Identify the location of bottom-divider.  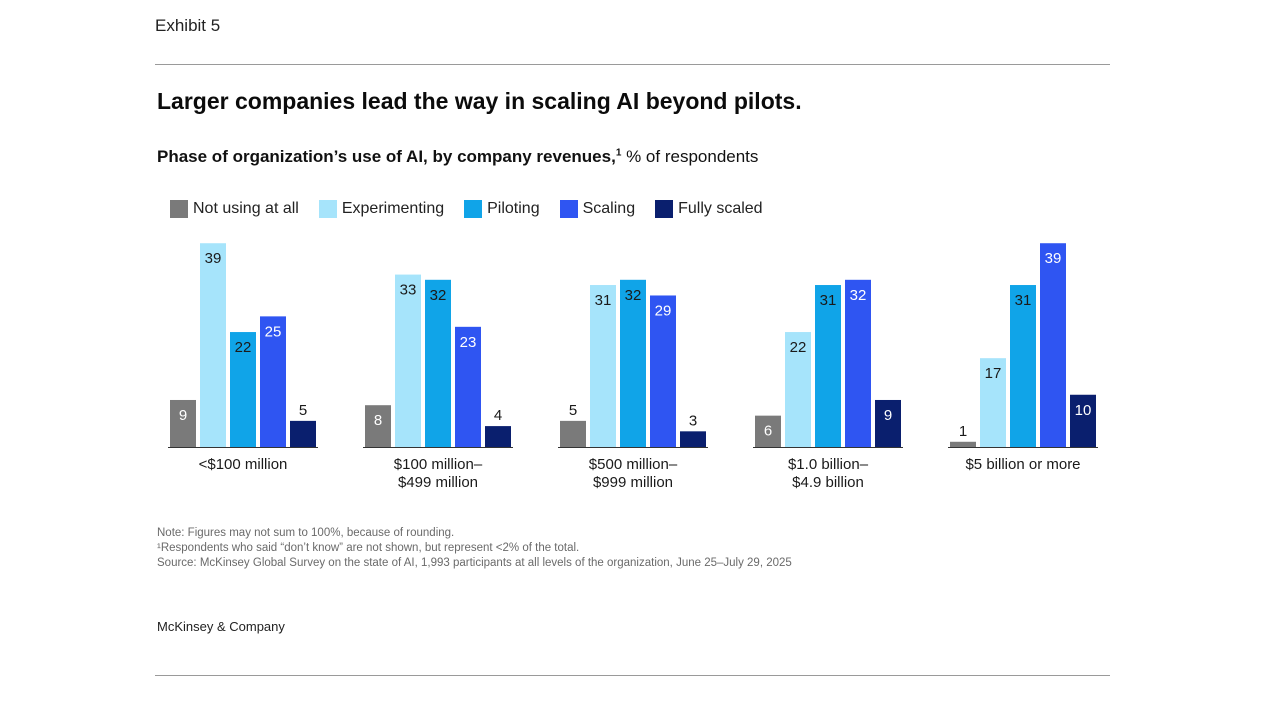
(632, 675).